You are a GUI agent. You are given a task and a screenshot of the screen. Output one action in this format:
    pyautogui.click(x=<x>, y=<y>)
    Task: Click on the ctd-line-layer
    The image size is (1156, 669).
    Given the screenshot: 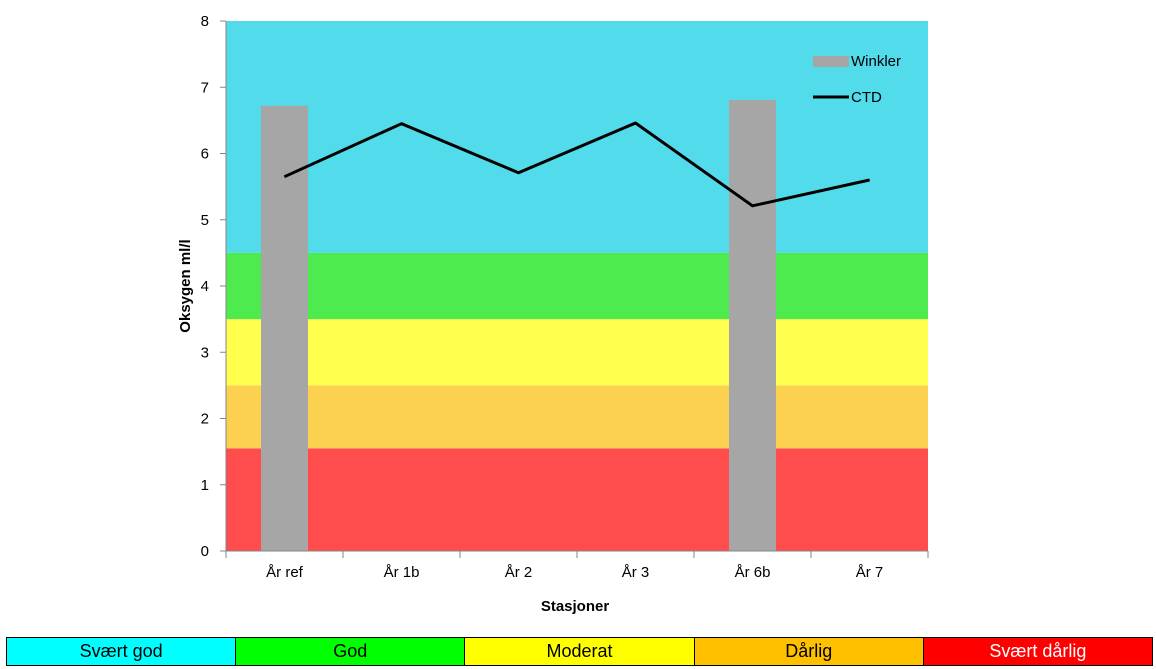 What is the action you would take?
    pyautogui.click(x=576, y=164)
    